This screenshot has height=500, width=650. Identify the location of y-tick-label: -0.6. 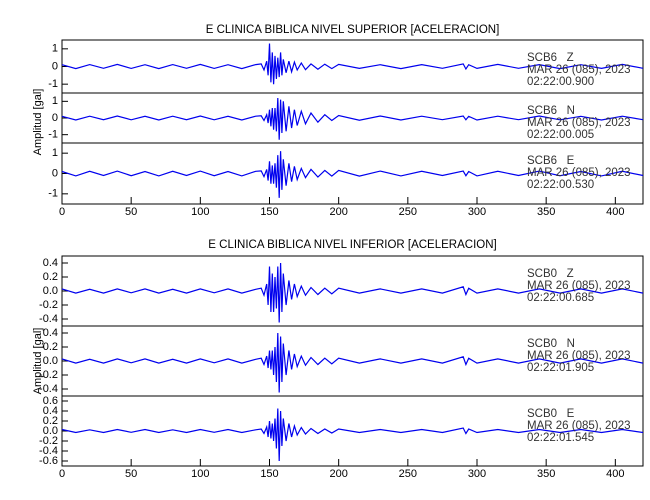
(48, 461).